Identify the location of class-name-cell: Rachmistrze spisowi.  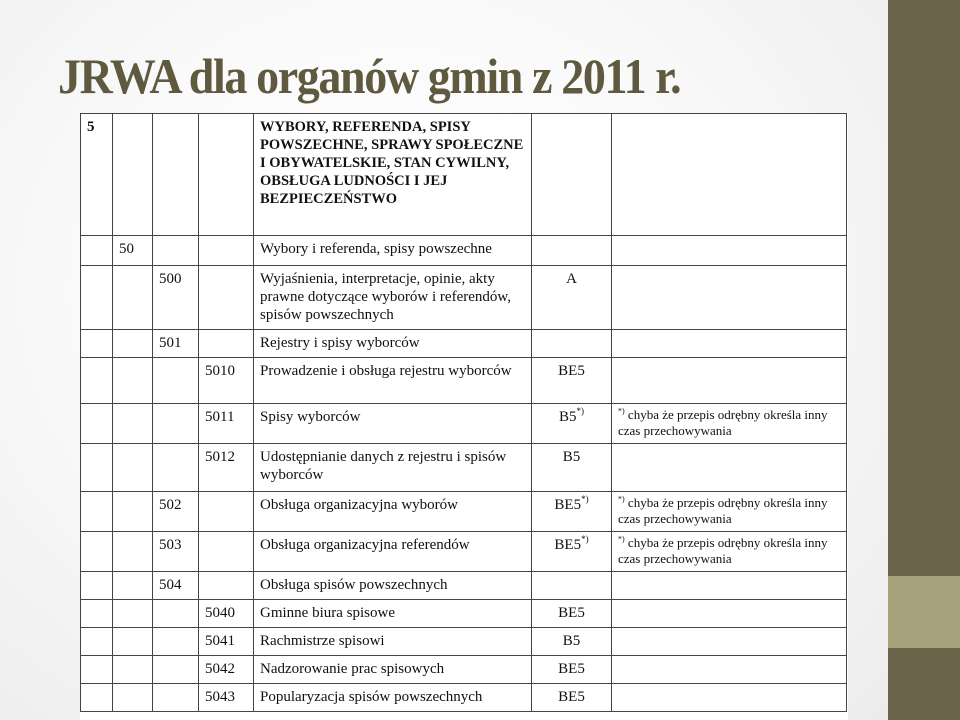
(392, 641).